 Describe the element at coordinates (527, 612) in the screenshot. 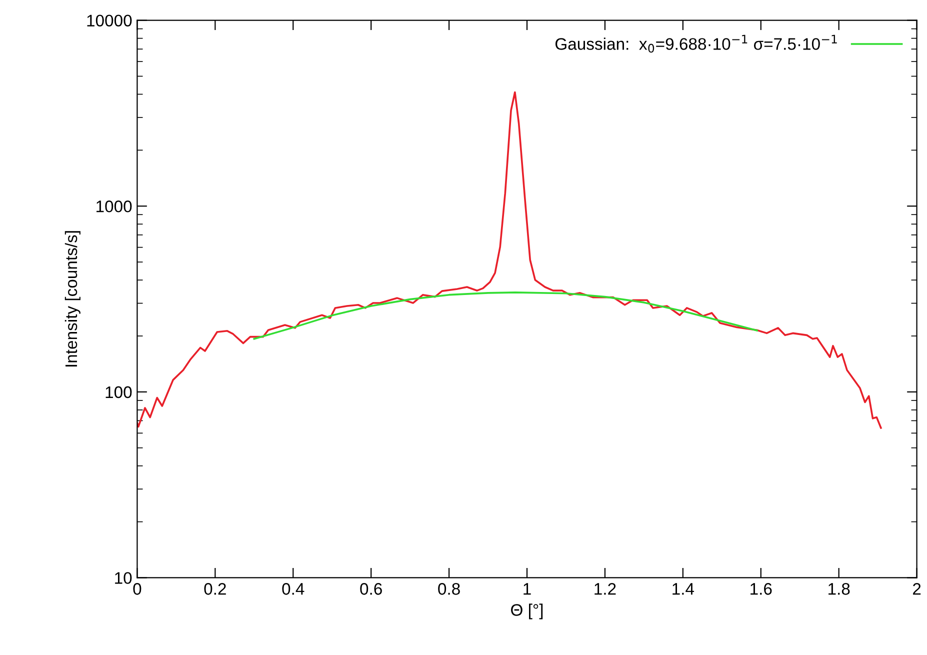

I see `x-axis-title: Θ [°]` at that location.